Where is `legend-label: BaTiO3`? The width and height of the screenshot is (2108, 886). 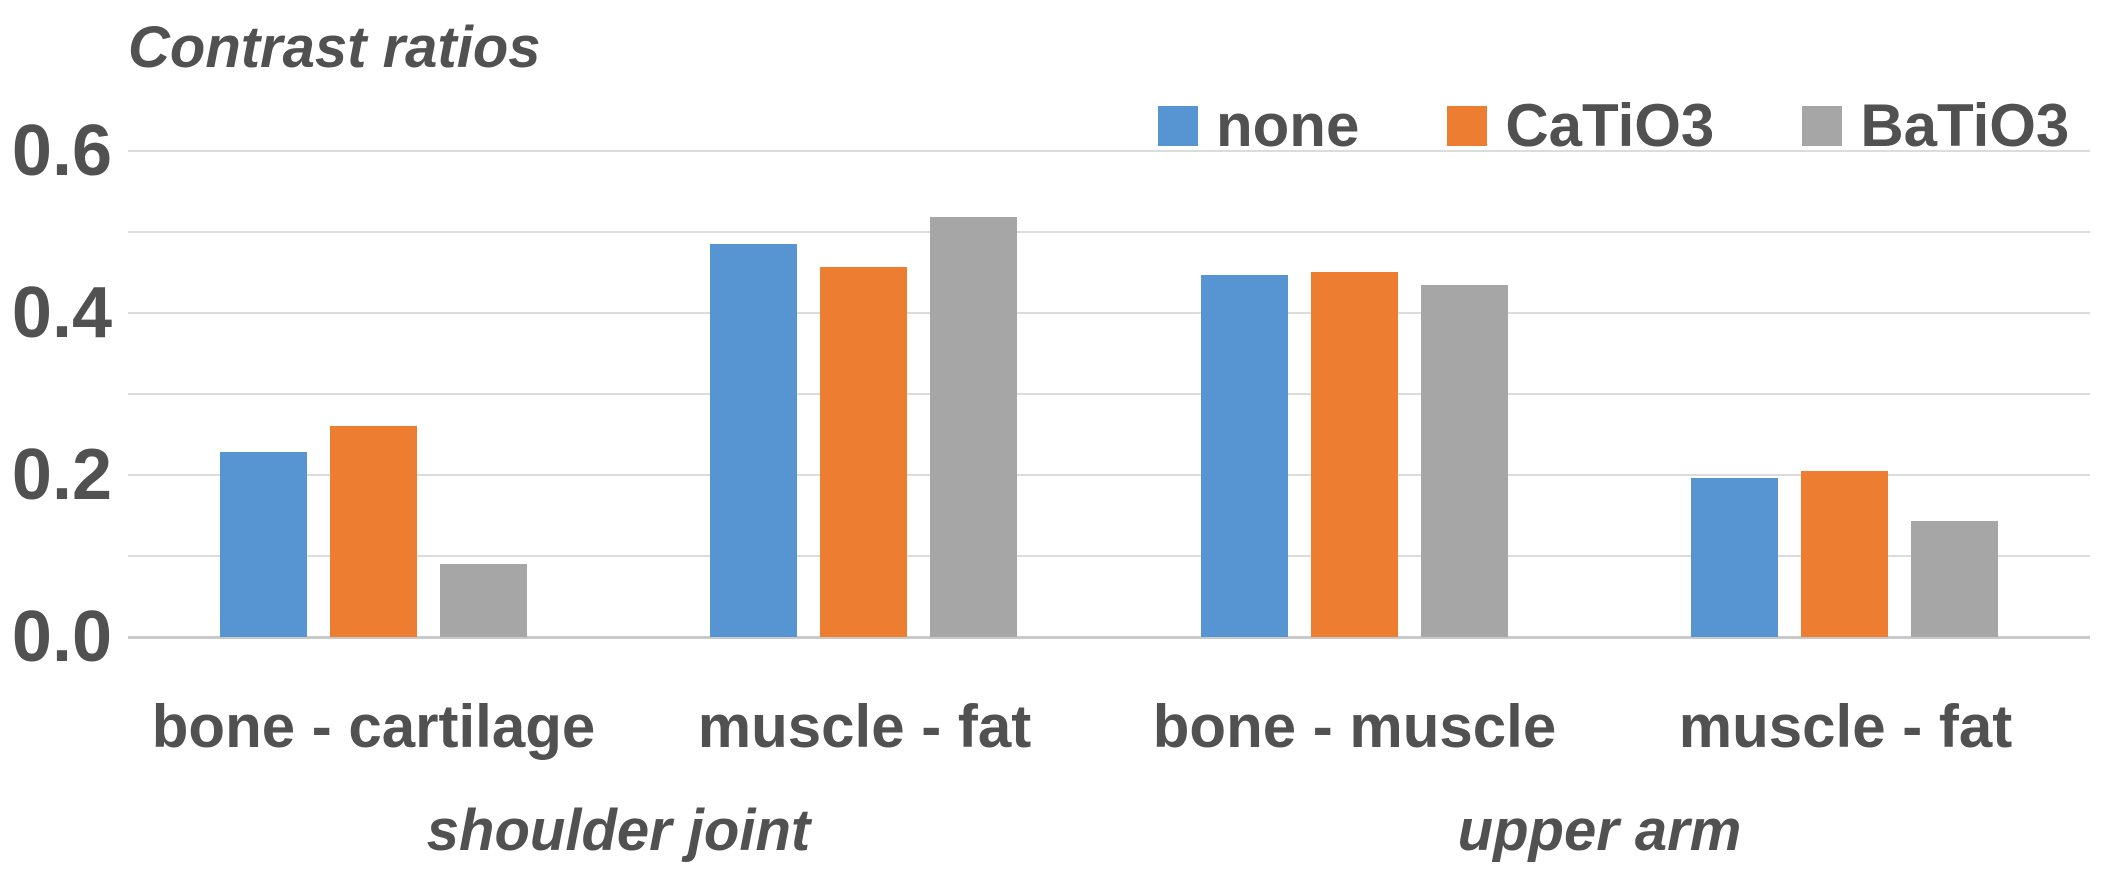 legend-label: BaTiO3 is located at coordinates (1965, 125).